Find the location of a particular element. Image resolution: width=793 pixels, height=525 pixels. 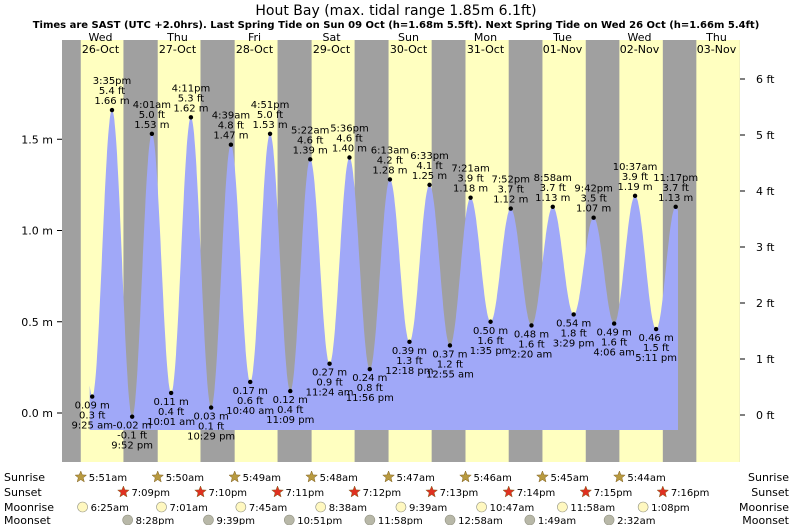

tide-time: 9:25 am is located at coordinates (92, 426).